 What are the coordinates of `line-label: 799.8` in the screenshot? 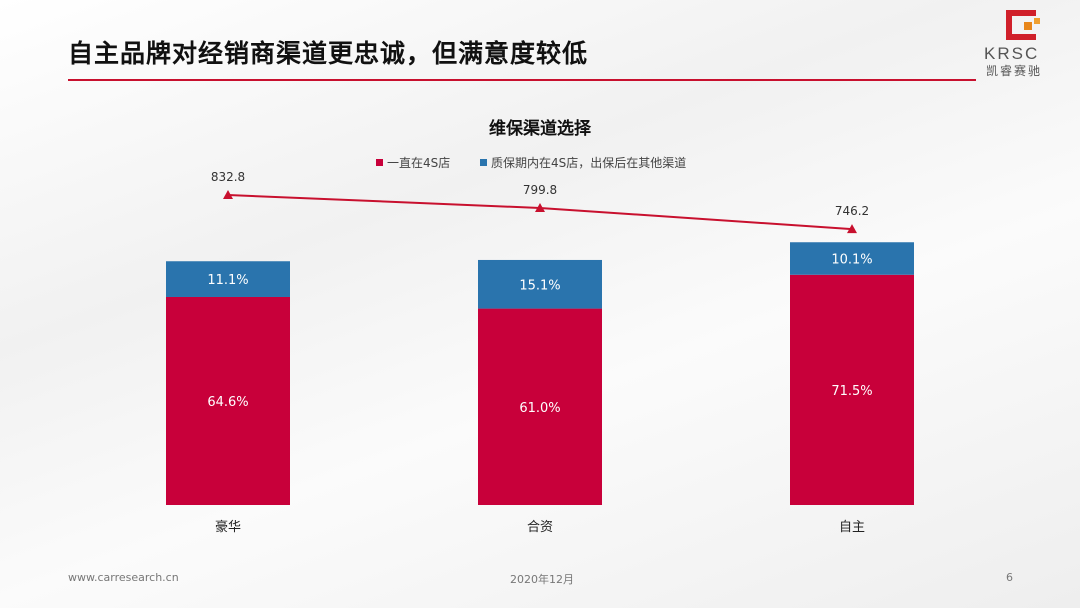 It's located at (540, 190).